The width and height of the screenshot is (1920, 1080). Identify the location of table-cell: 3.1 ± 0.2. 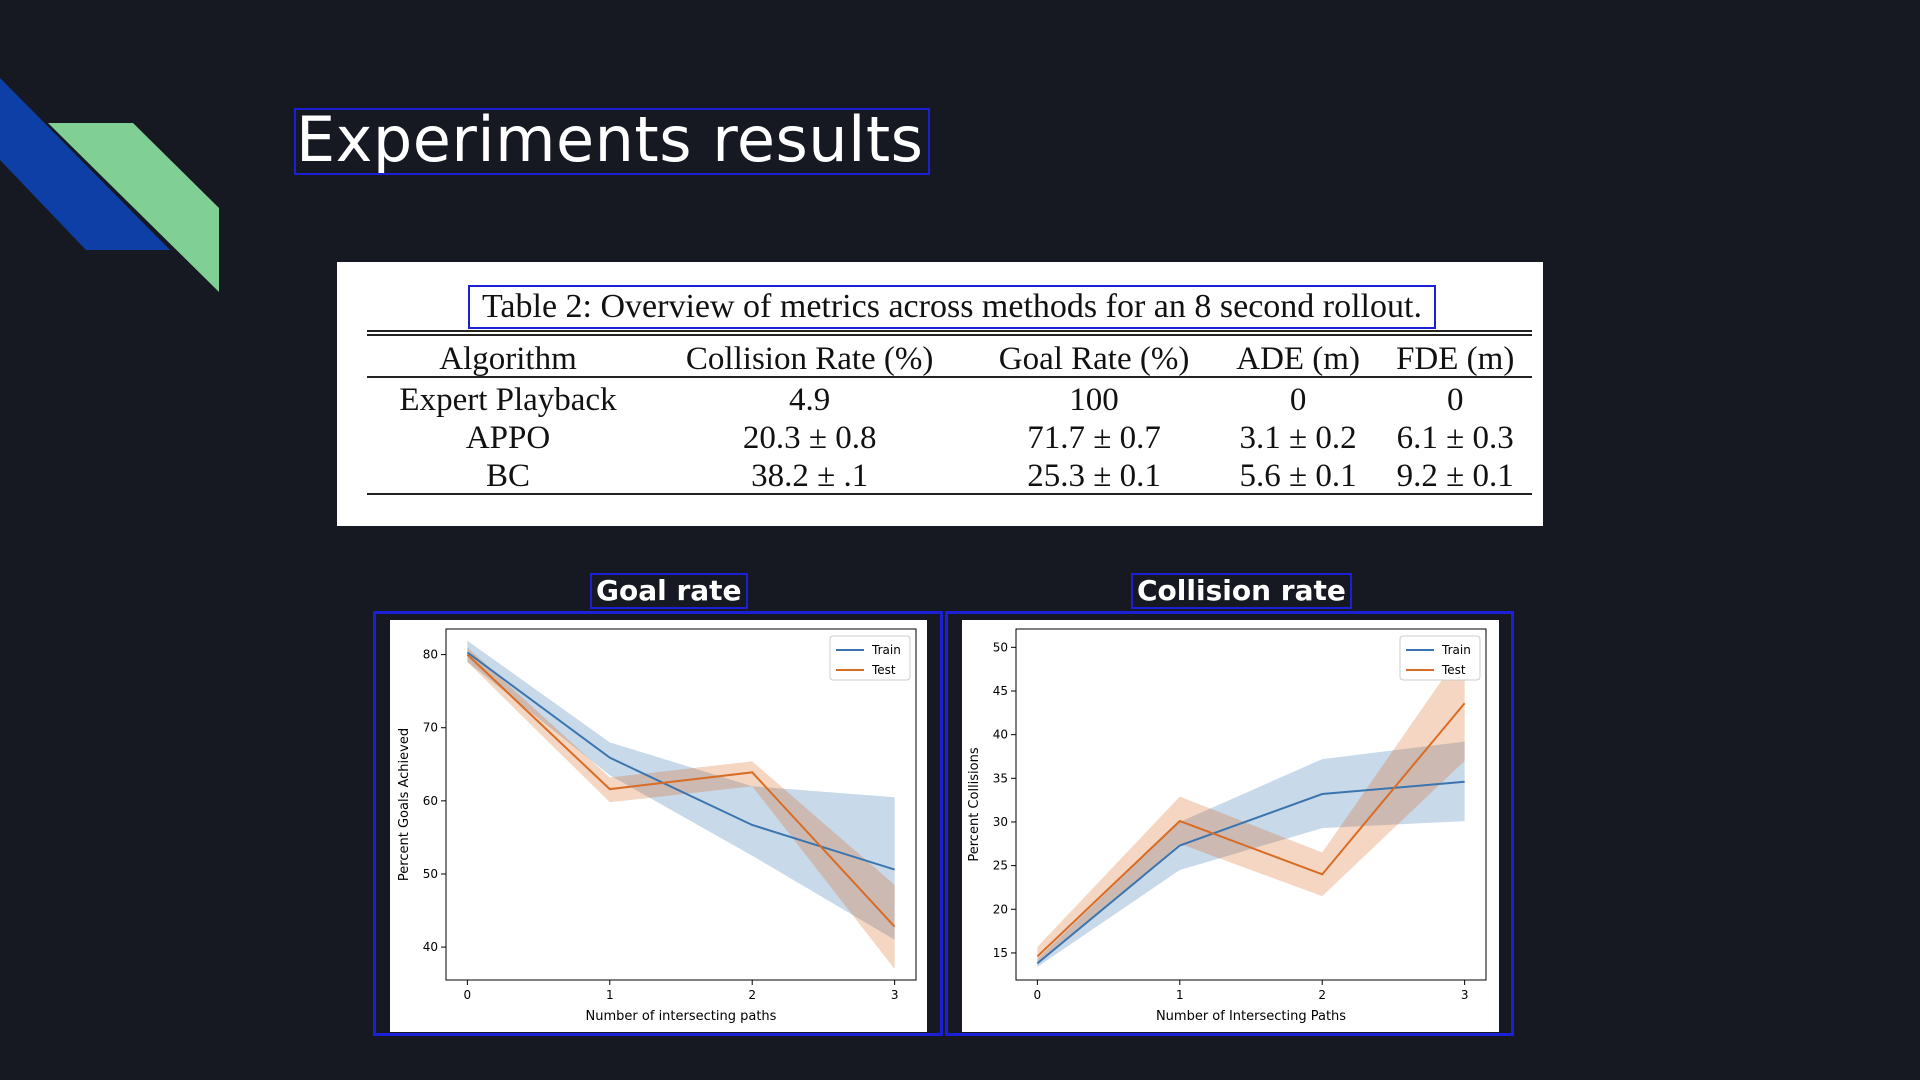
(1298, 438).